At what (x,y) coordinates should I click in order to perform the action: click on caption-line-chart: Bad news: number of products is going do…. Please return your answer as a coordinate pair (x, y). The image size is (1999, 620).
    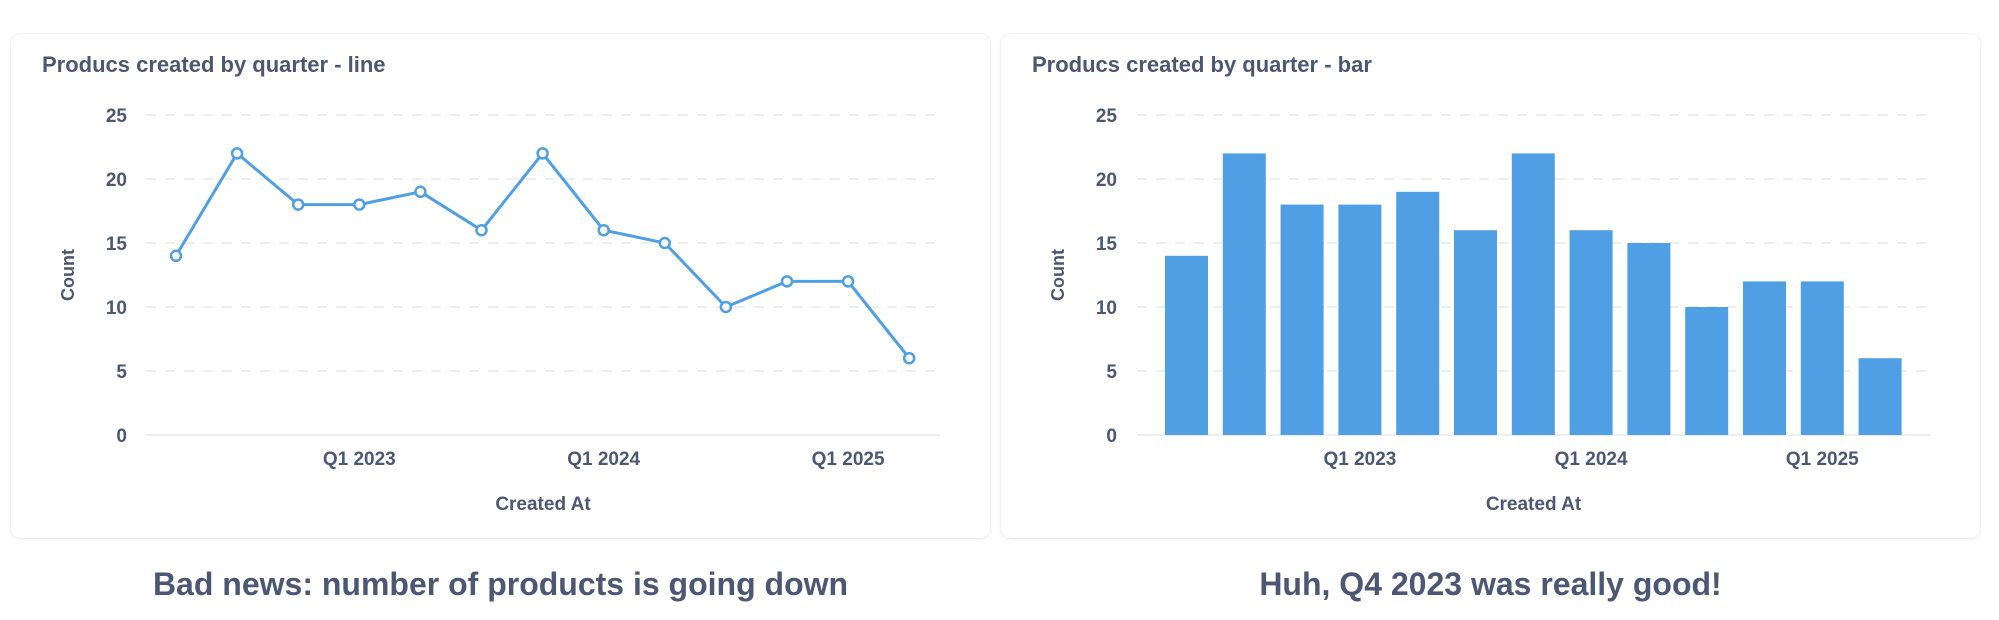
    Looking at the image, I should click on (500, 584).